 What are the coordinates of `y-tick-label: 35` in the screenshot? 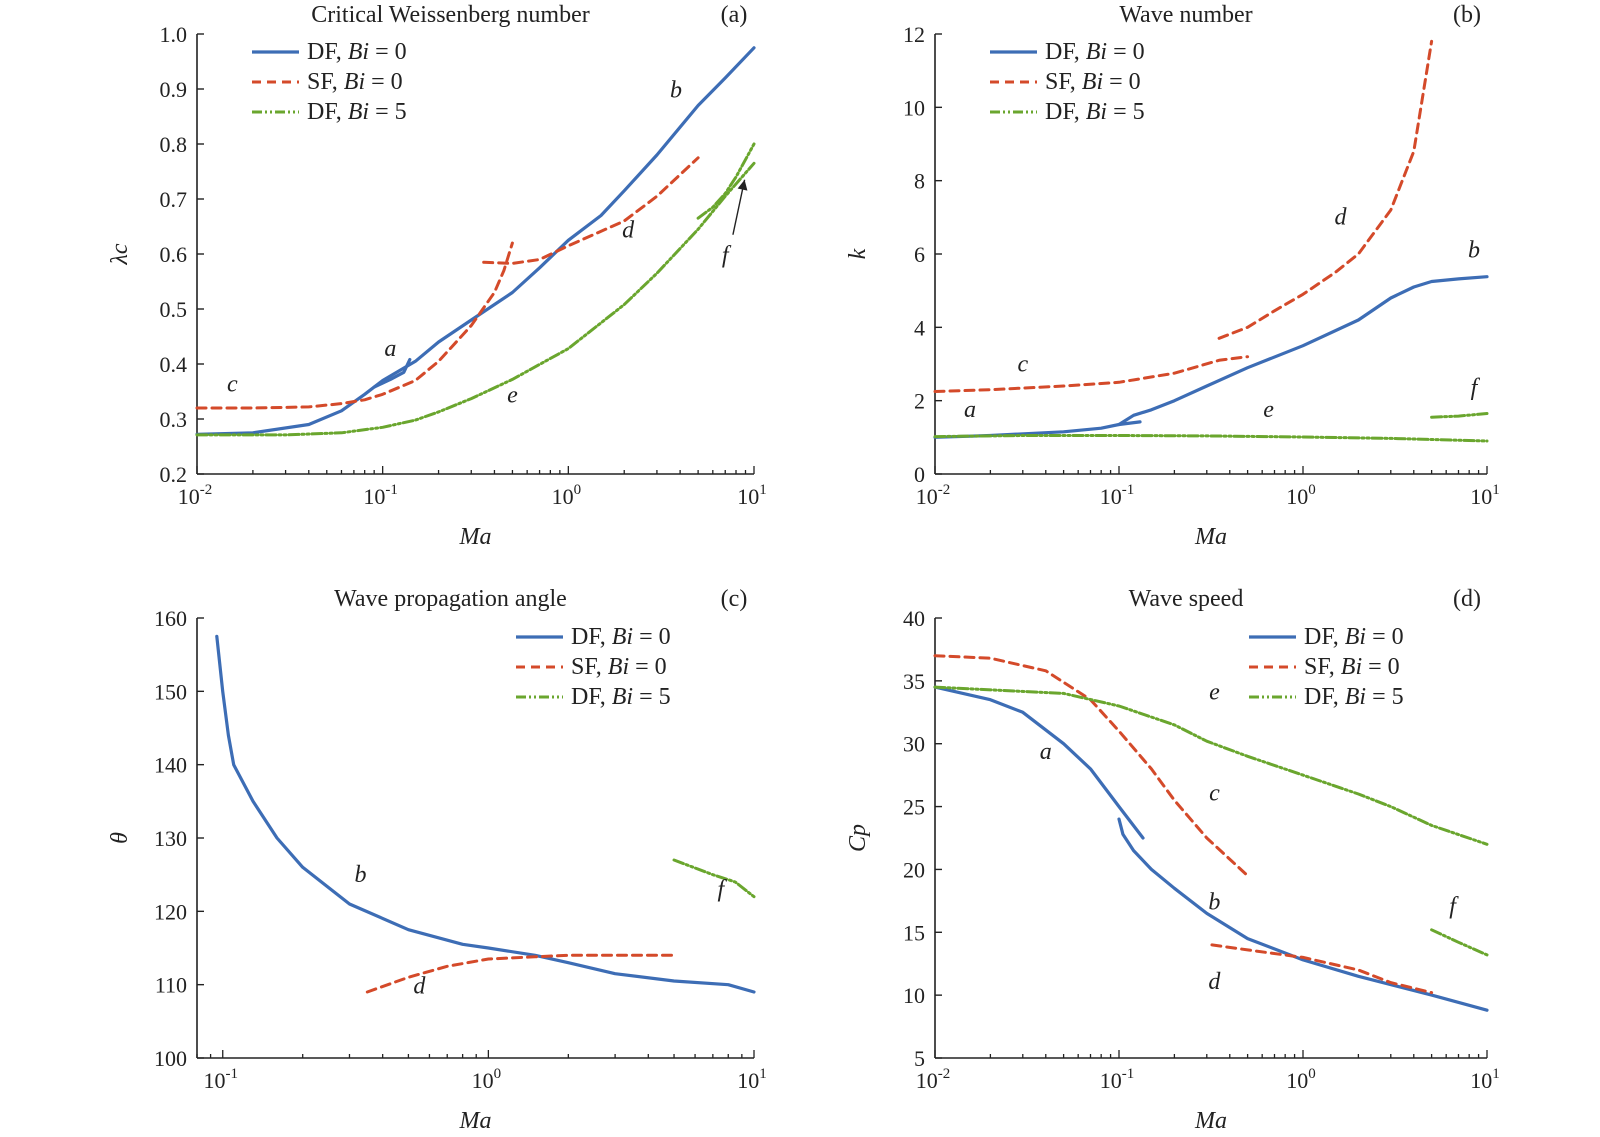 It's located at (914, 681).